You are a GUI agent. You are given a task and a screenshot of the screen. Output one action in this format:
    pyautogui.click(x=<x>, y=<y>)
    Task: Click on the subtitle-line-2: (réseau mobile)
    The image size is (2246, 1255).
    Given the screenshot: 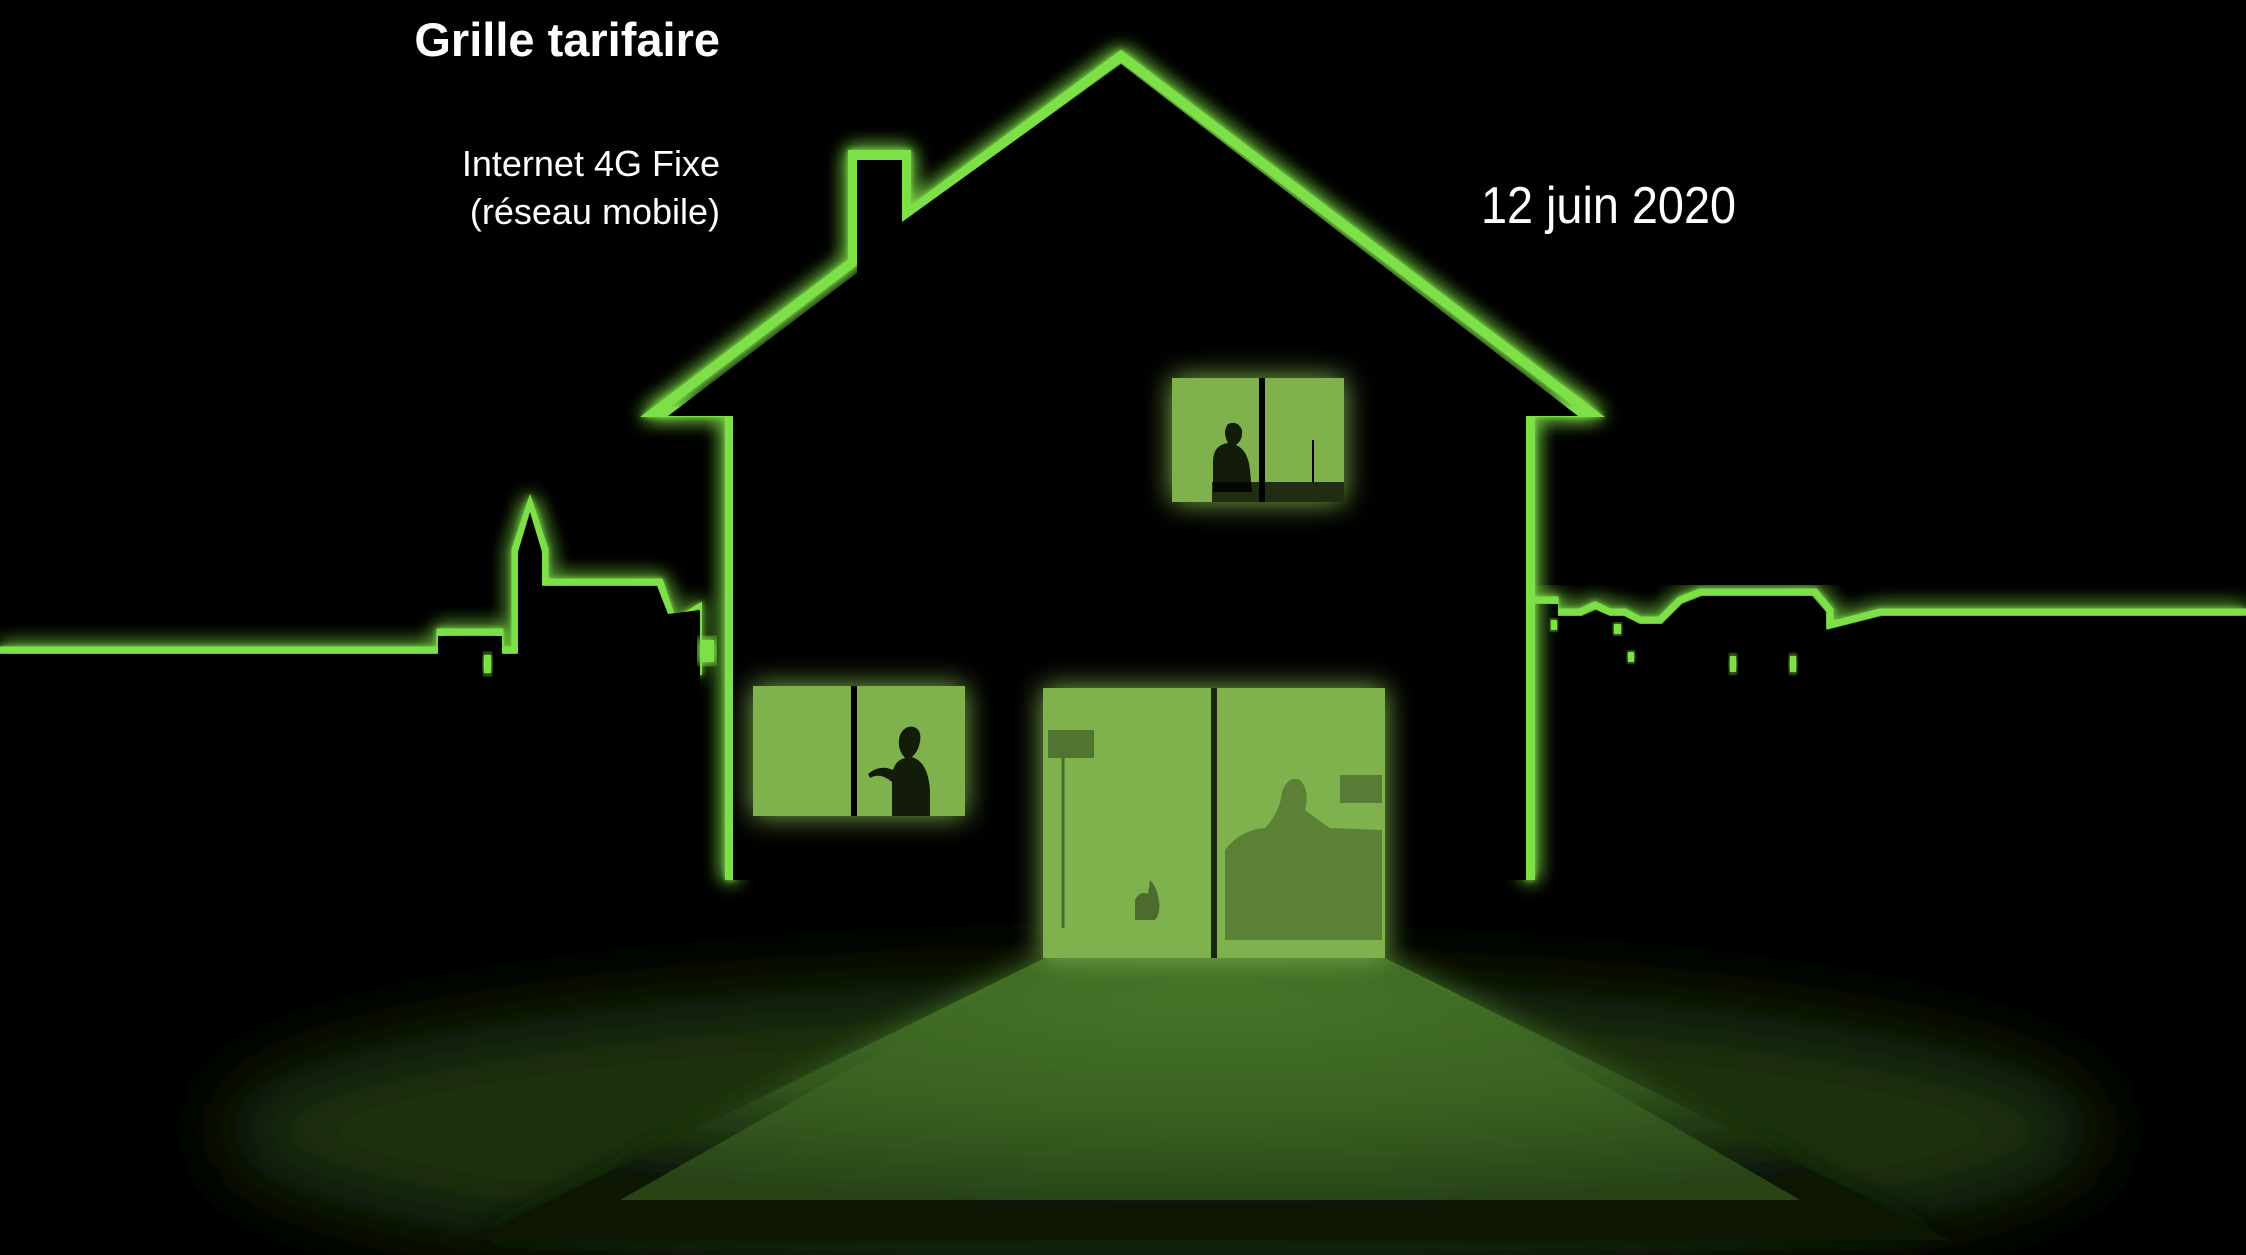 What is the action you would take?
    pyautogui.click(x=594, y=211)
    